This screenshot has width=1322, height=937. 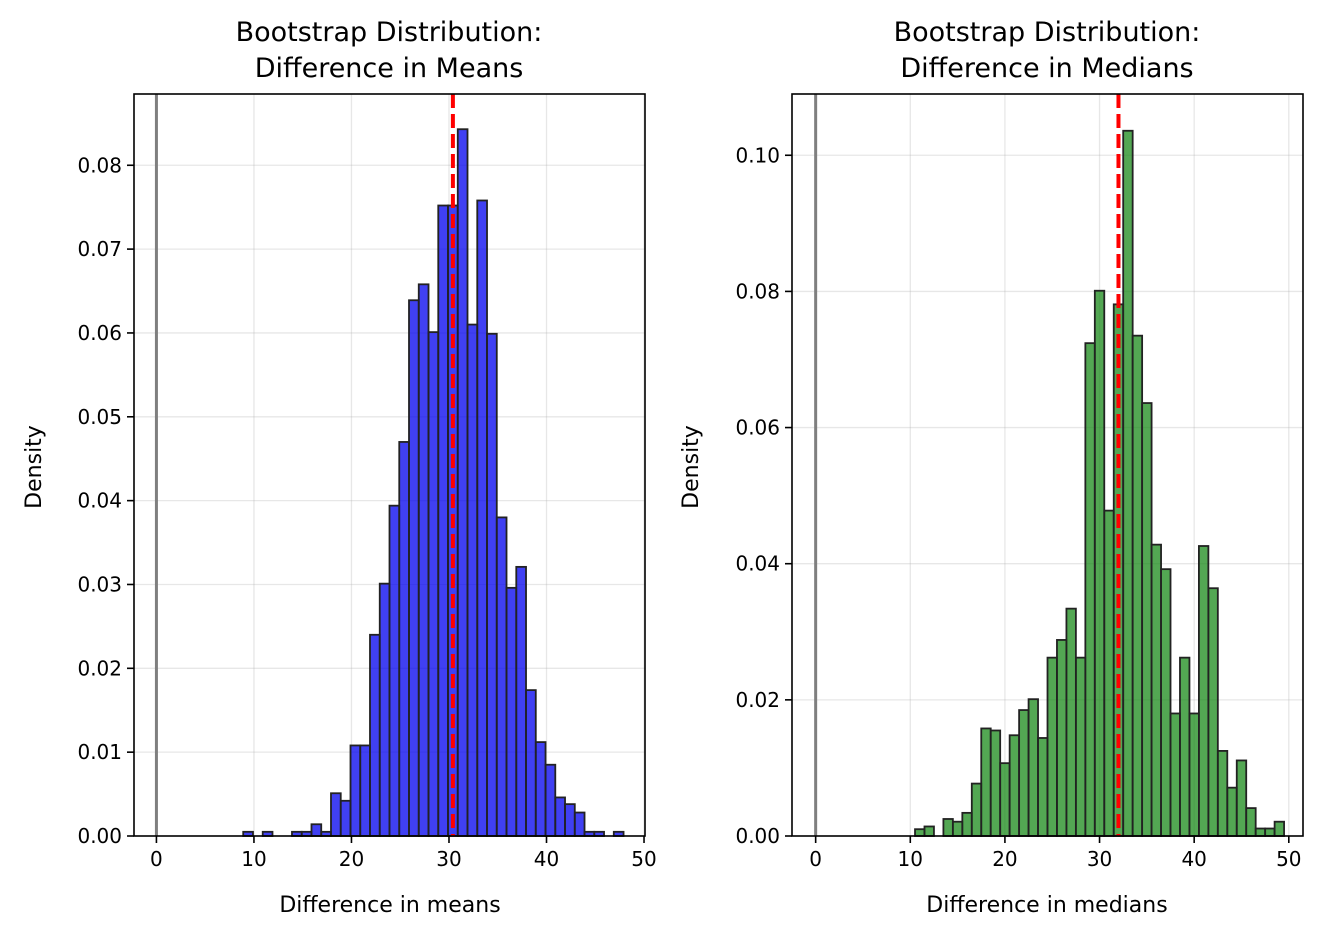 I want to click on medians-y-tick-label: 0.04, so click(x=757, y=564).